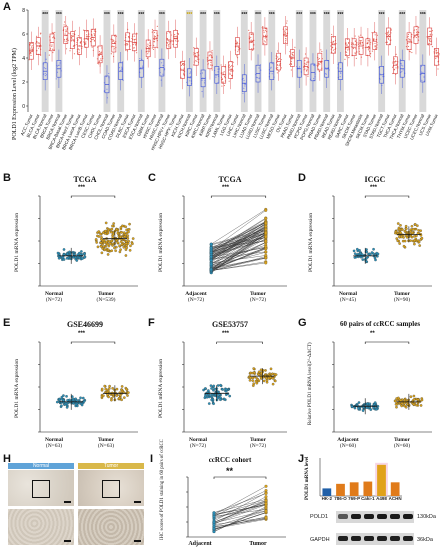 The width and height of the screenshot is (444, 550). Describe the element at coordinates (374, 188) in the screenshot. I see `panel-d-sig: ***` at that location.